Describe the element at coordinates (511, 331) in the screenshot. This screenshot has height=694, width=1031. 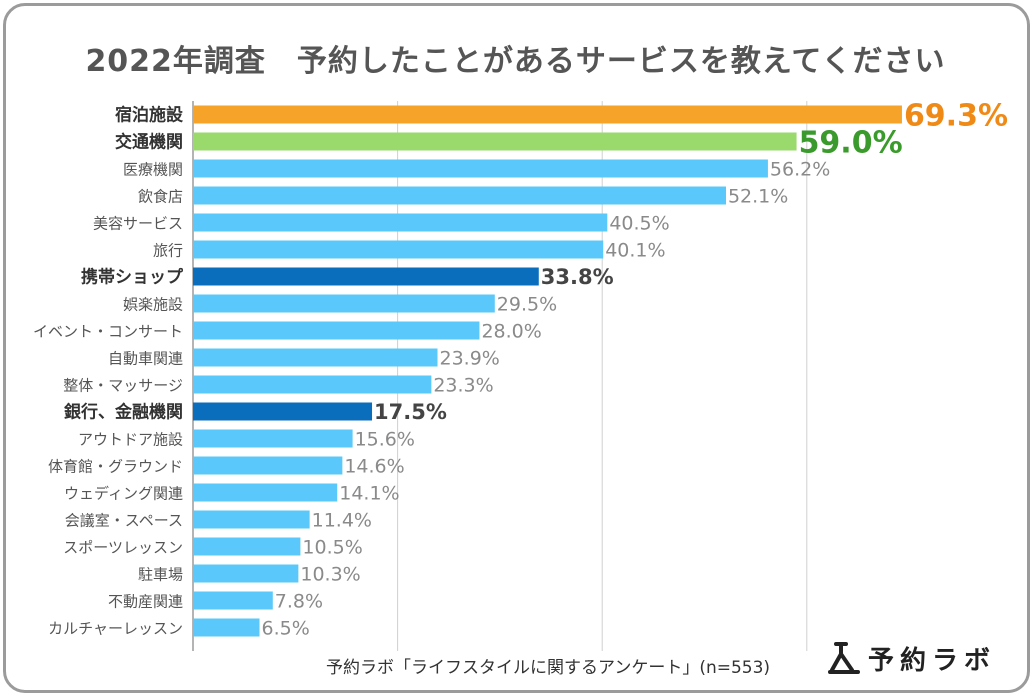
I see `value-label: 28.0%` at that location.